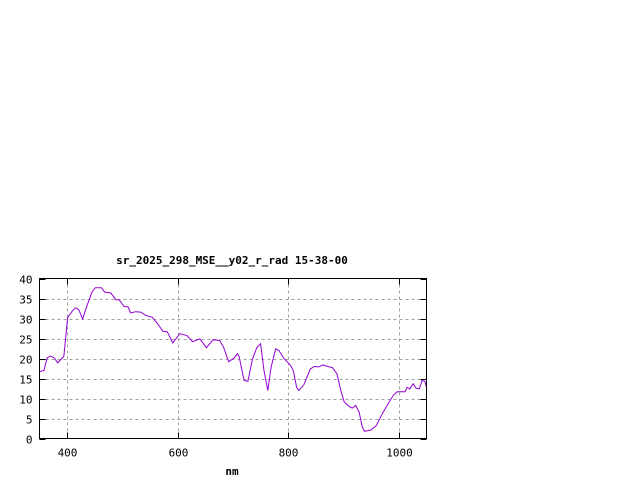  I want to click on x-tick-label: 1000, so click(399, 453).